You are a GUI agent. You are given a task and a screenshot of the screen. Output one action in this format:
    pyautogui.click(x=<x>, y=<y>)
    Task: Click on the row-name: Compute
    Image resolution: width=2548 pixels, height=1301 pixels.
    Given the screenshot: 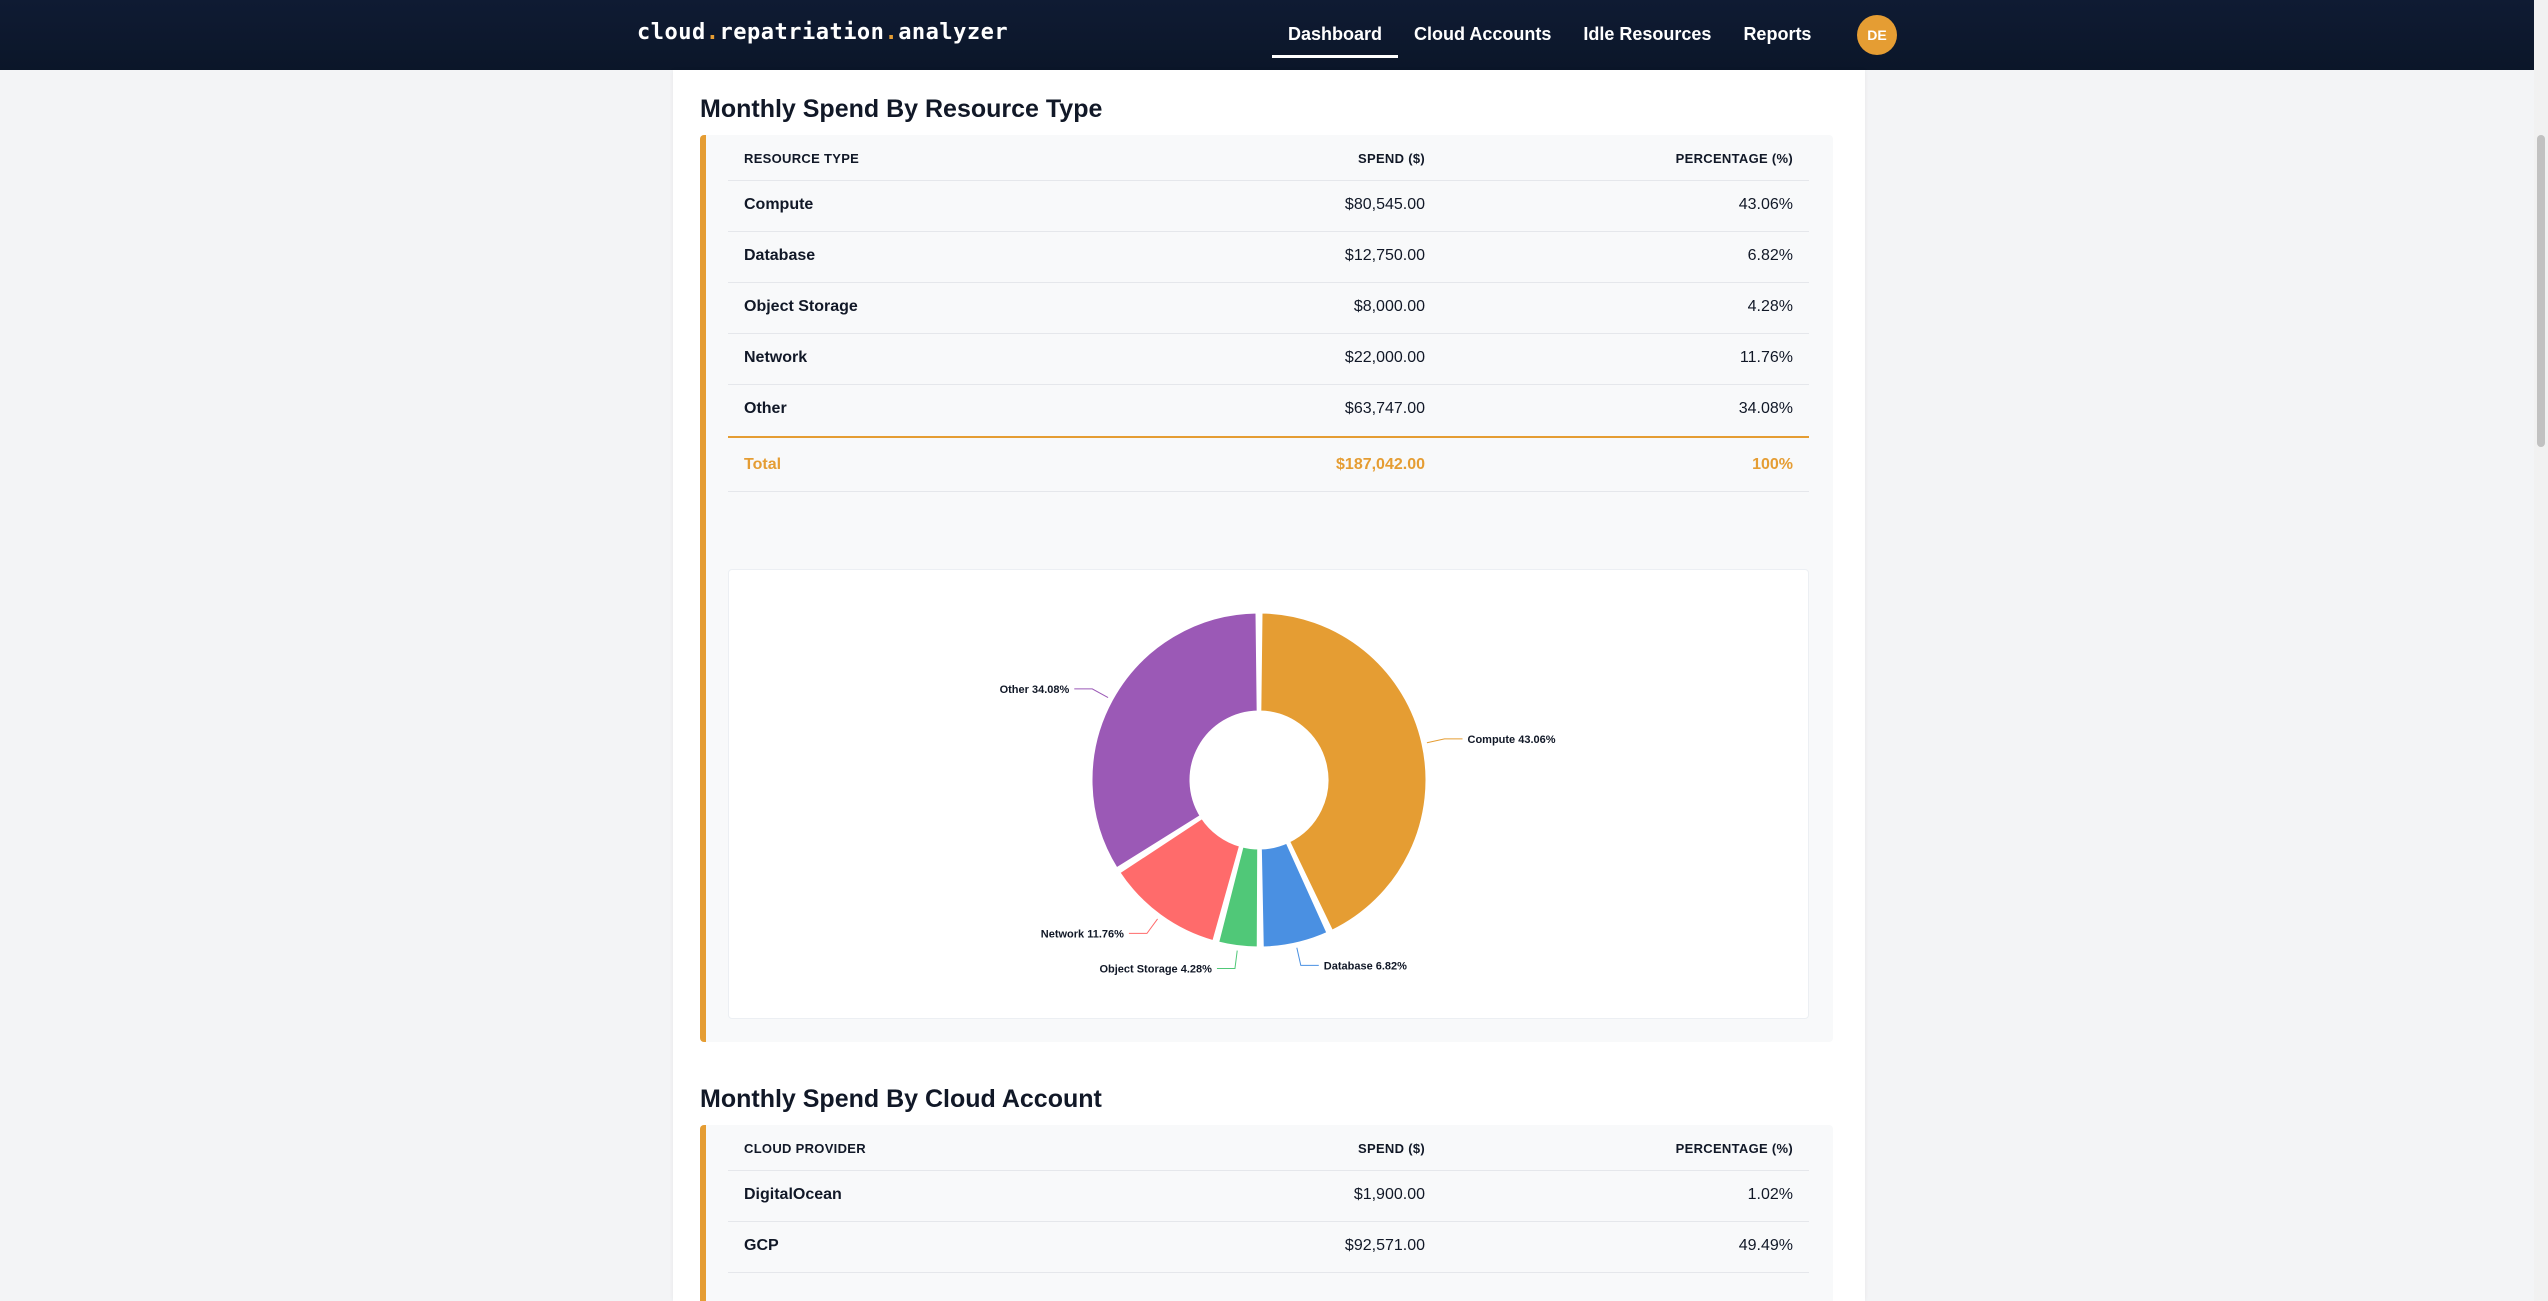 What is the action you would take?
    pyautogui.click(x=779, y=204)
    